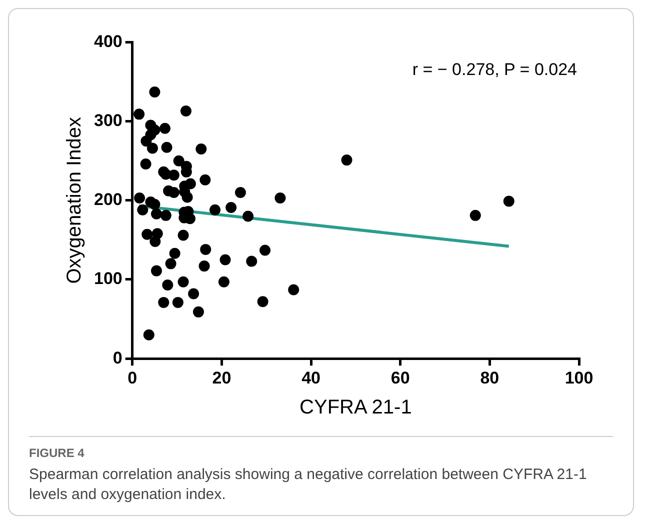 This screenshot has width=648, height=530. What do you see at coordinates (108, 200) in the screenshot?
I see `y-tick-label: 200` at bounding box center [108, 200].